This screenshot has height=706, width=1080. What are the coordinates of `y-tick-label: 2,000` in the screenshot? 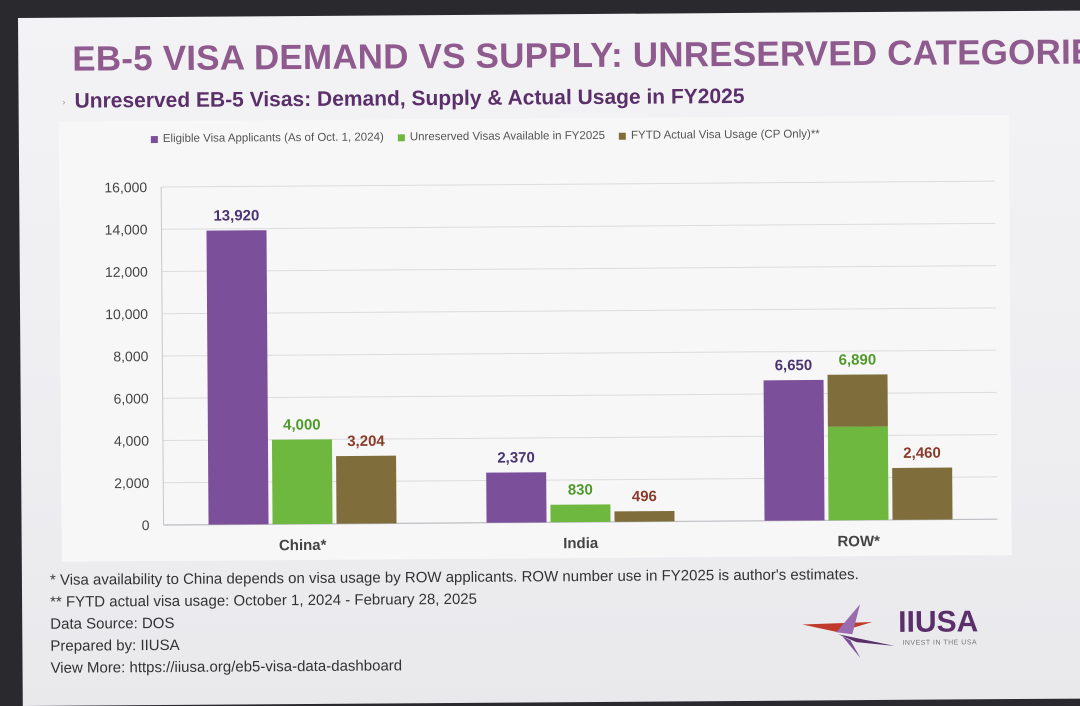 It's located at (131, 483).